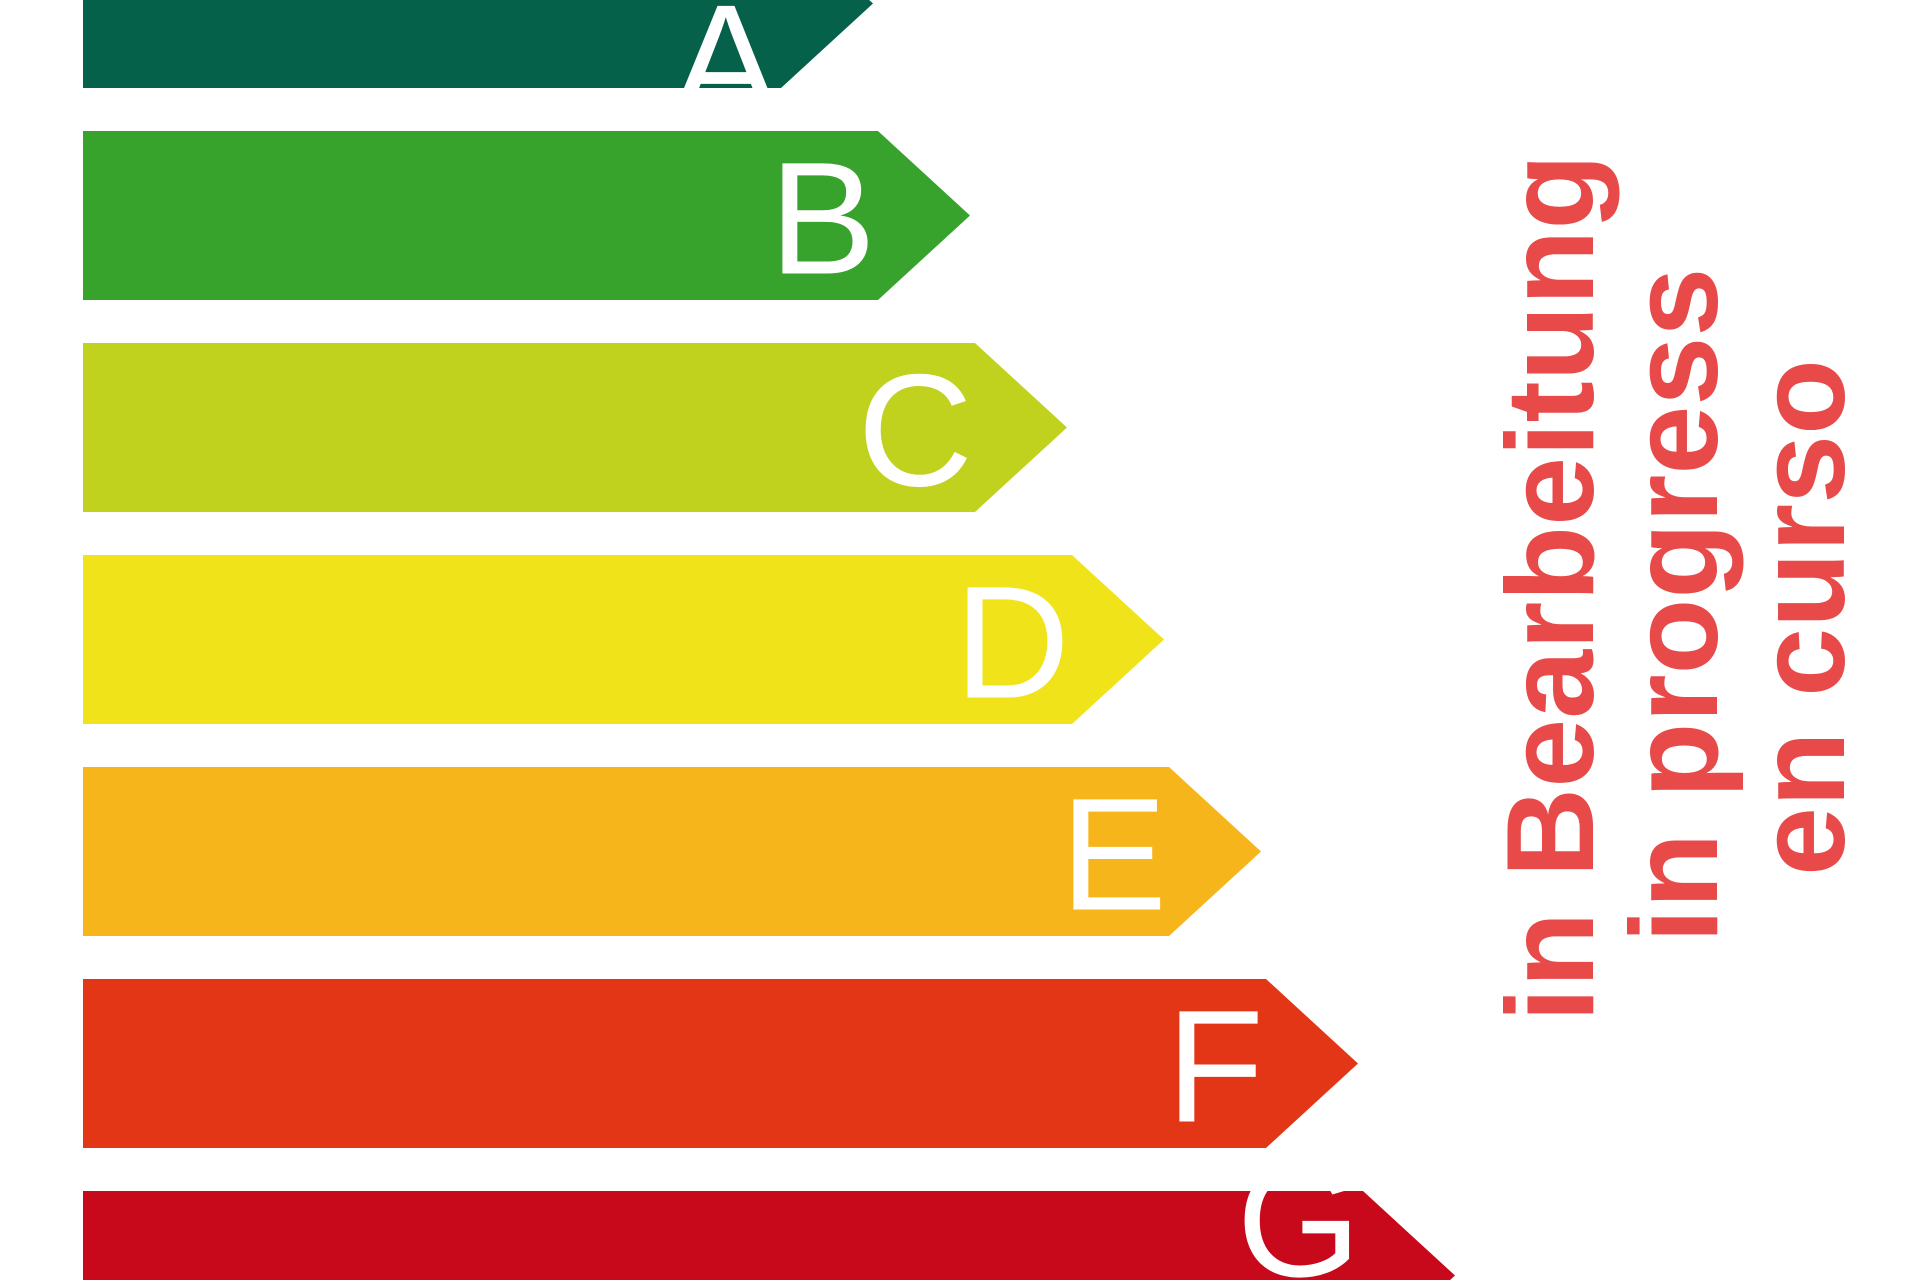 The image size is (1920, 1280). I want to click on energy-class-c: C, so click(575, 430).